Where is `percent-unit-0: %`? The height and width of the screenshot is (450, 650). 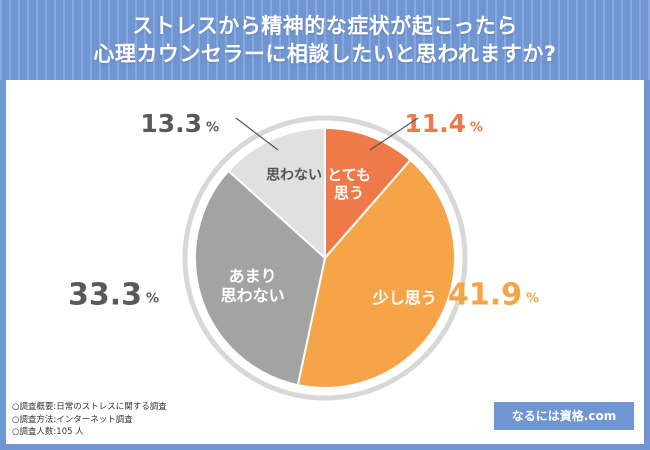 percent-unit-0: % is located at coordinates (476, 128).